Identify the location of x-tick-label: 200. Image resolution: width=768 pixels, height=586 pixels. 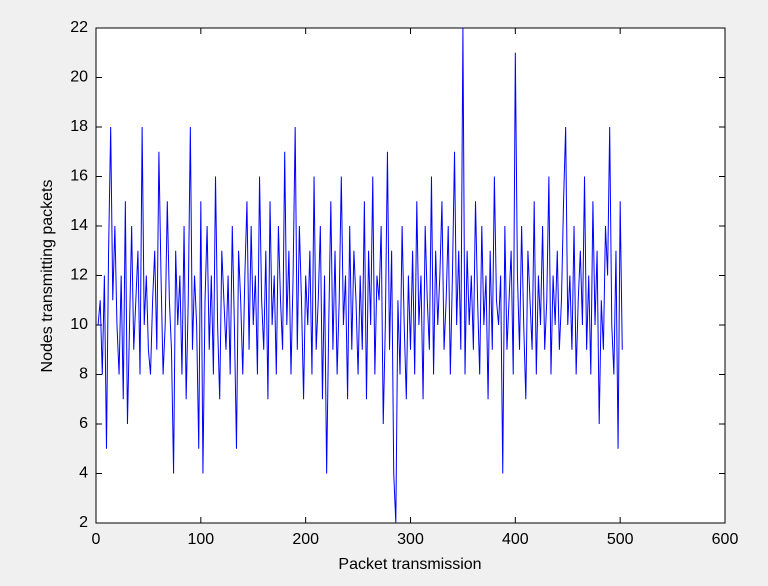
(305, 539).